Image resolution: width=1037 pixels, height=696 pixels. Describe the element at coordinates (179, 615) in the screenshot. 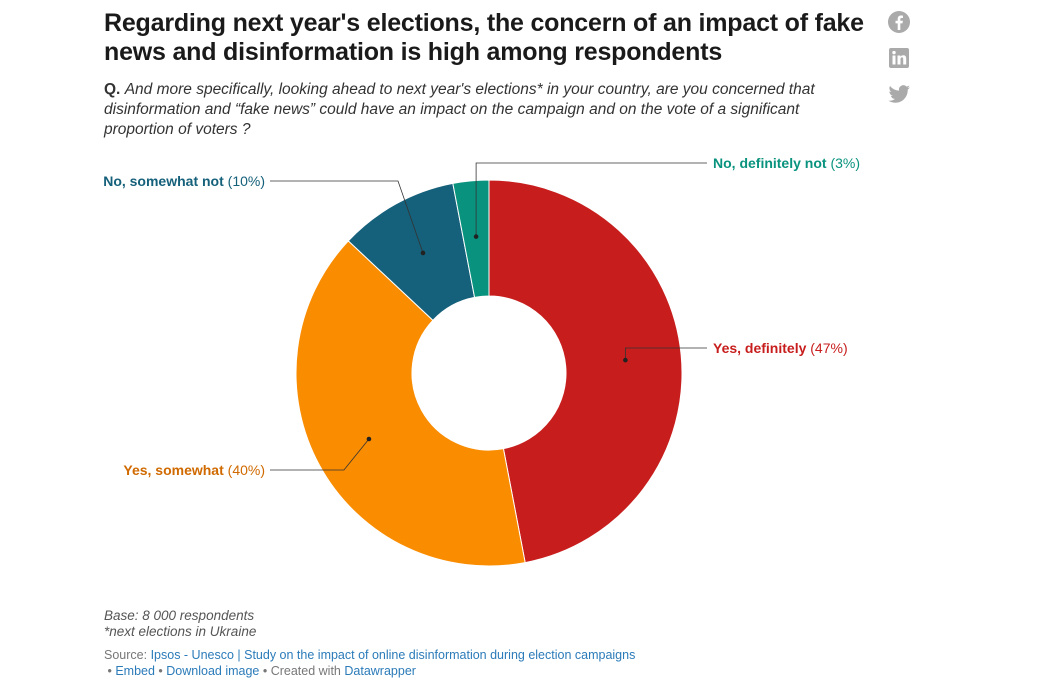

I see `base-note: Base: 8 000 respondents` at that location.